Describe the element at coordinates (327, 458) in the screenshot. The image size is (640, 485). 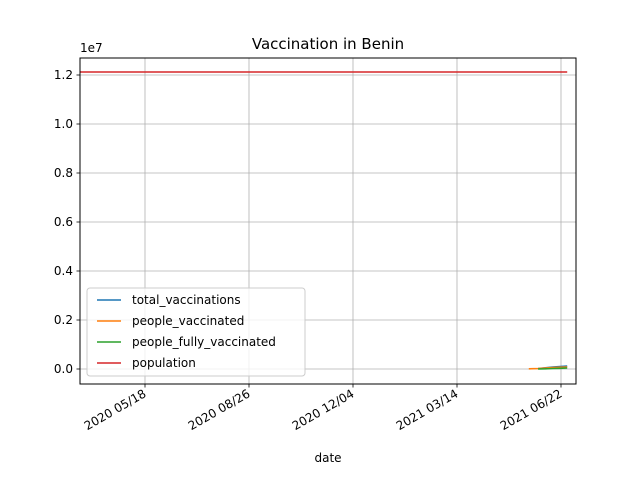
I see `x-axis-label: date` at that location.